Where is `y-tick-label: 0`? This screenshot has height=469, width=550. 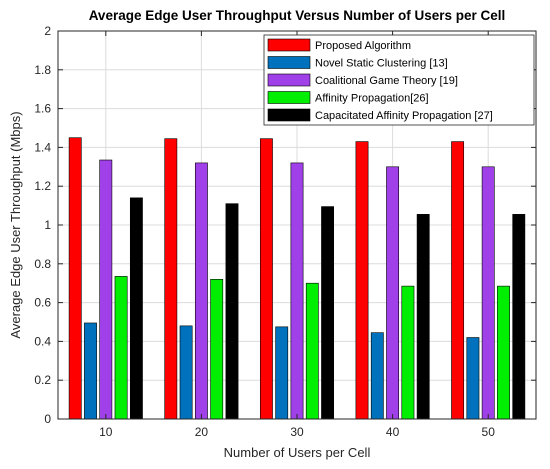 y-tick-label: 0 is located at coordinates (47, 419).